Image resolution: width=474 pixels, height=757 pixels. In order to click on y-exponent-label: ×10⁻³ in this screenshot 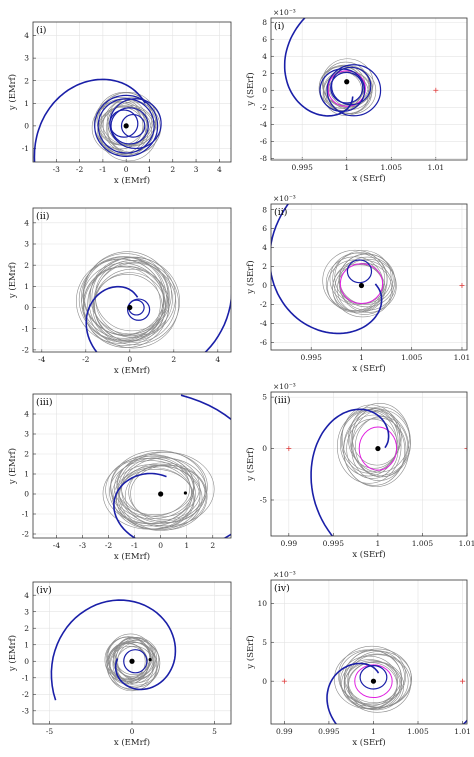, I will do `click(284, 386)`.